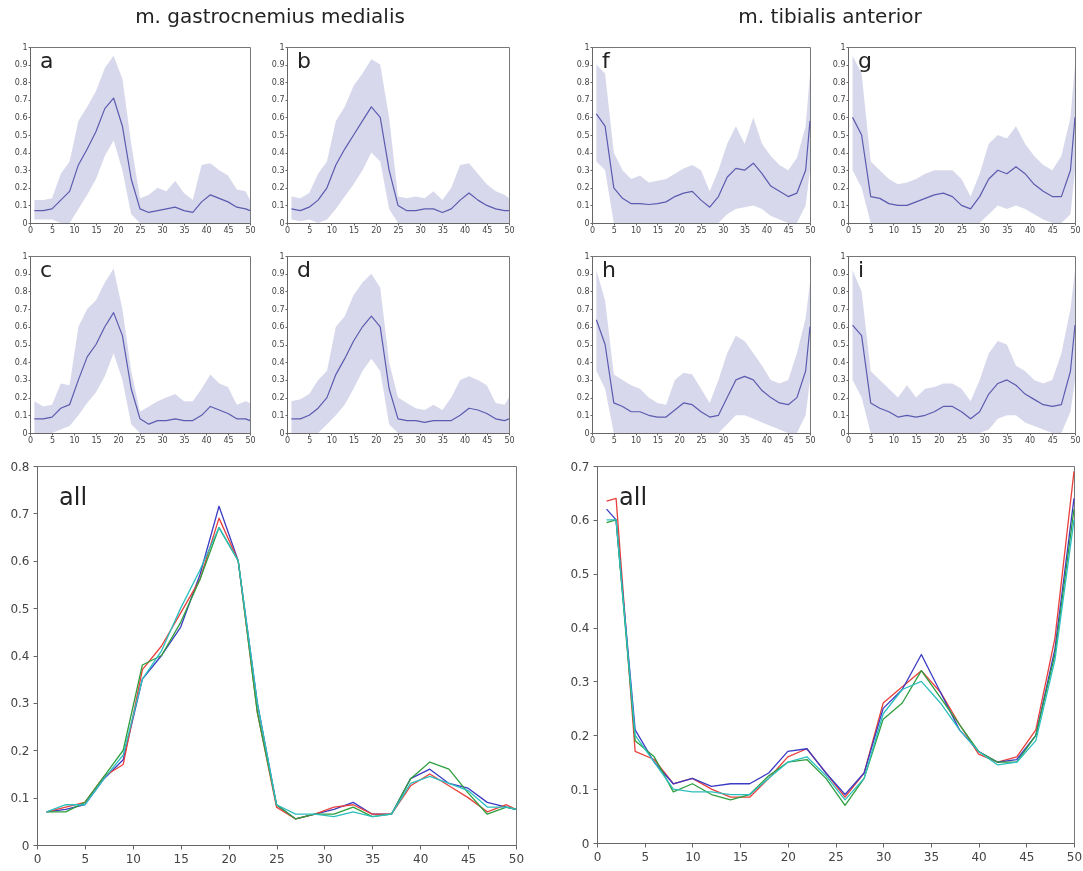 Image resolution: width=1083 pixels, height=871 pixels. I want to click on annotation: b, so click(304, 60).